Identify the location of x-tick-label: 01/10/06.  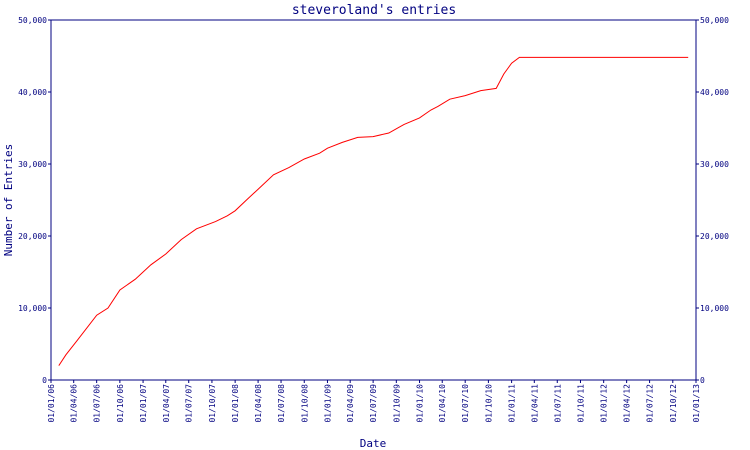
(120, 403).